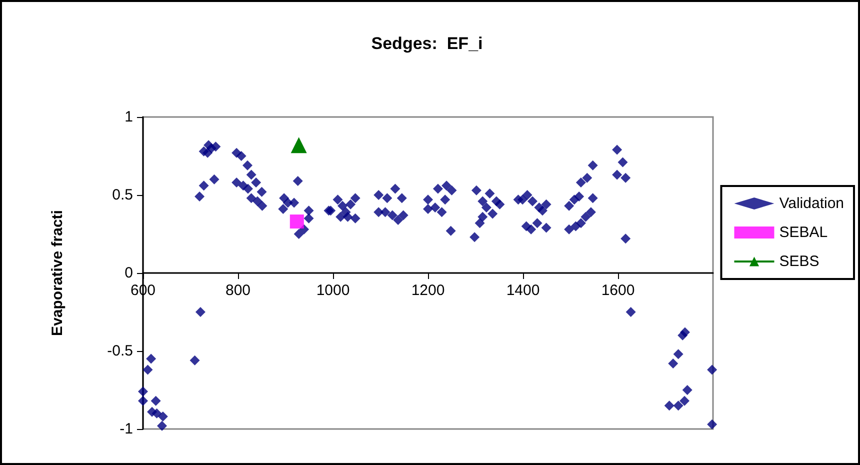 The width and height of the screenshot is (860, 465). What do you see at coordinates (120, 351) in the screenshot?
I see `y-tick-label: -0.5` at bounding box center [120, 351].